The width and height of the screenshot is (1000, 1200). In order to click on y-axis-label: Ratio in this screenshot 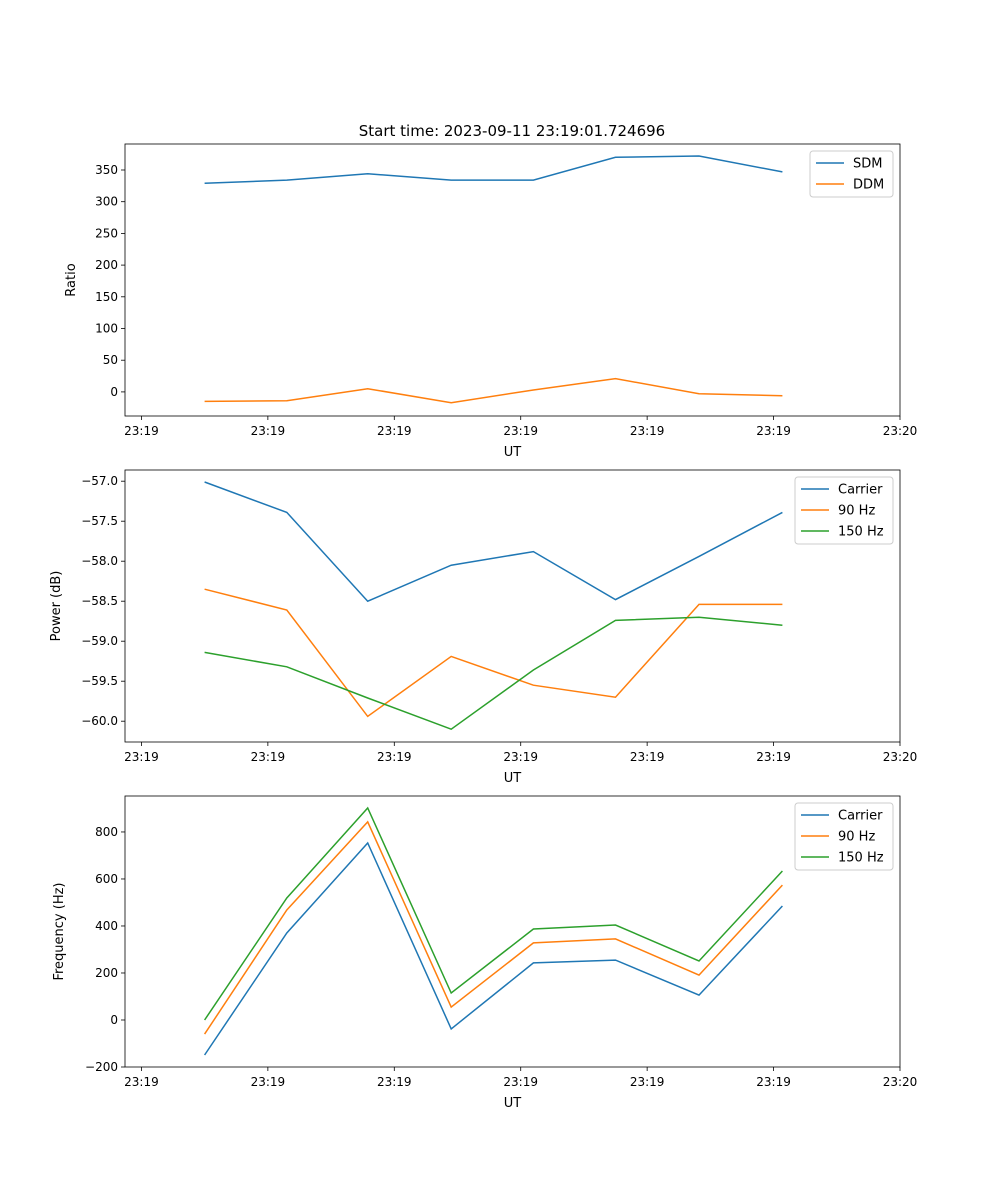, I will do `click(71, 279)`.